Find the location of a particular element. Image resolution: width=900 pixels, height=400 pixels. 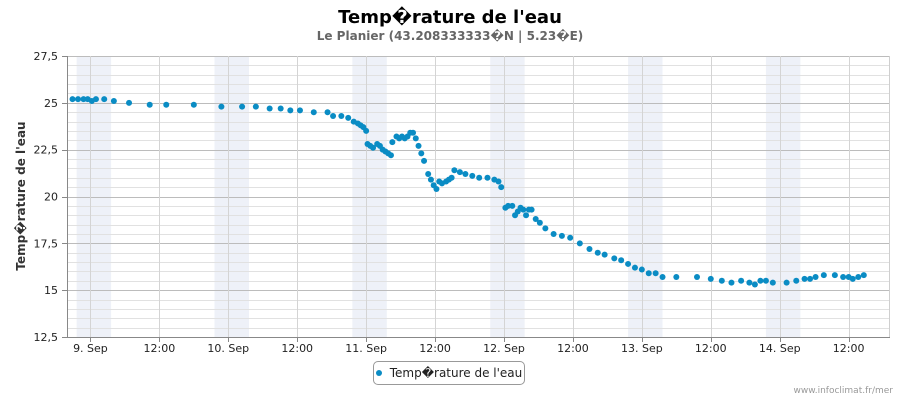

x-tick-label: 14. Sep is located at coordinates (780, 348).